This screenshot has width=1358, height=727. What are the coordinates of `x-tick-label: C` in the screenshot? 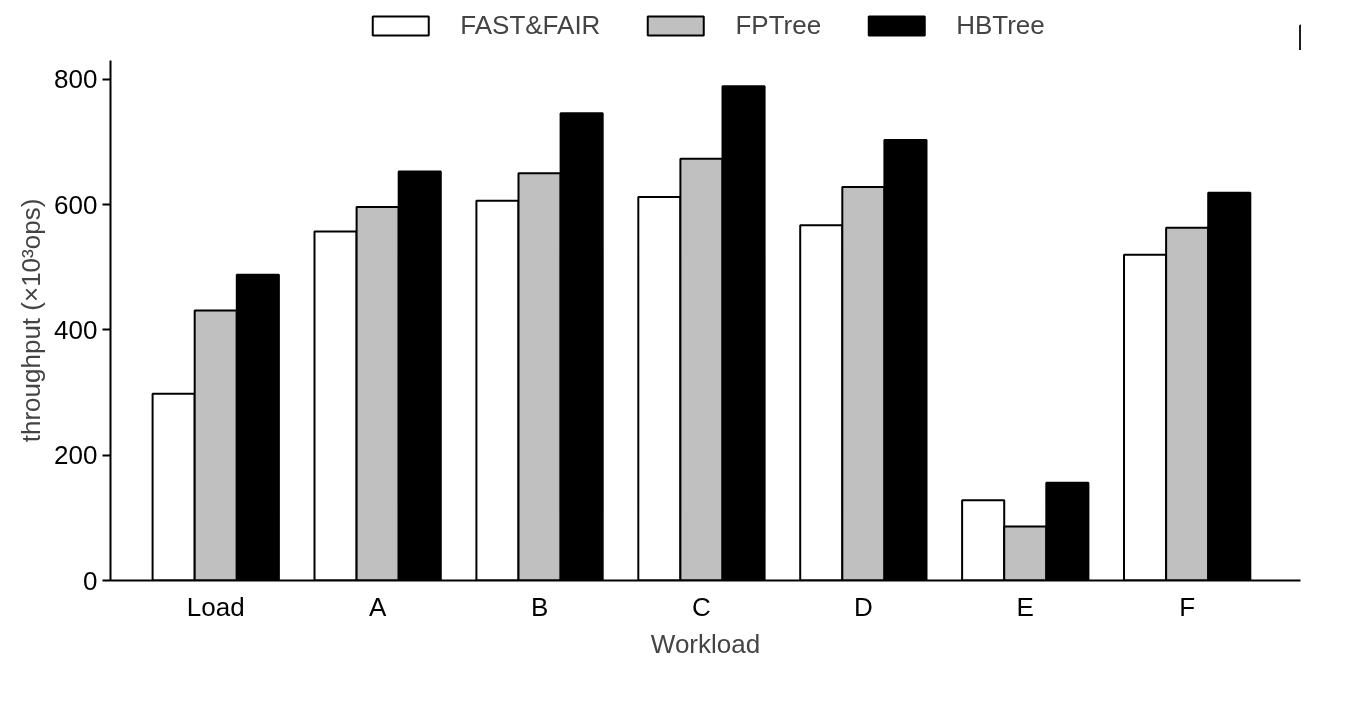 It's located at (701, 606).